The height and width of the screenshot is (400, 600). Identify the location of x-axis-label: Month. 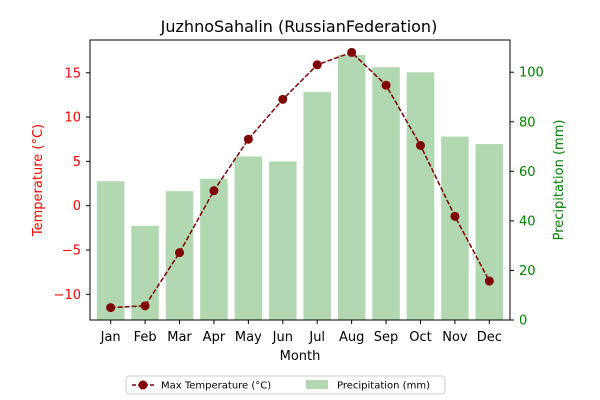
(300, 356).